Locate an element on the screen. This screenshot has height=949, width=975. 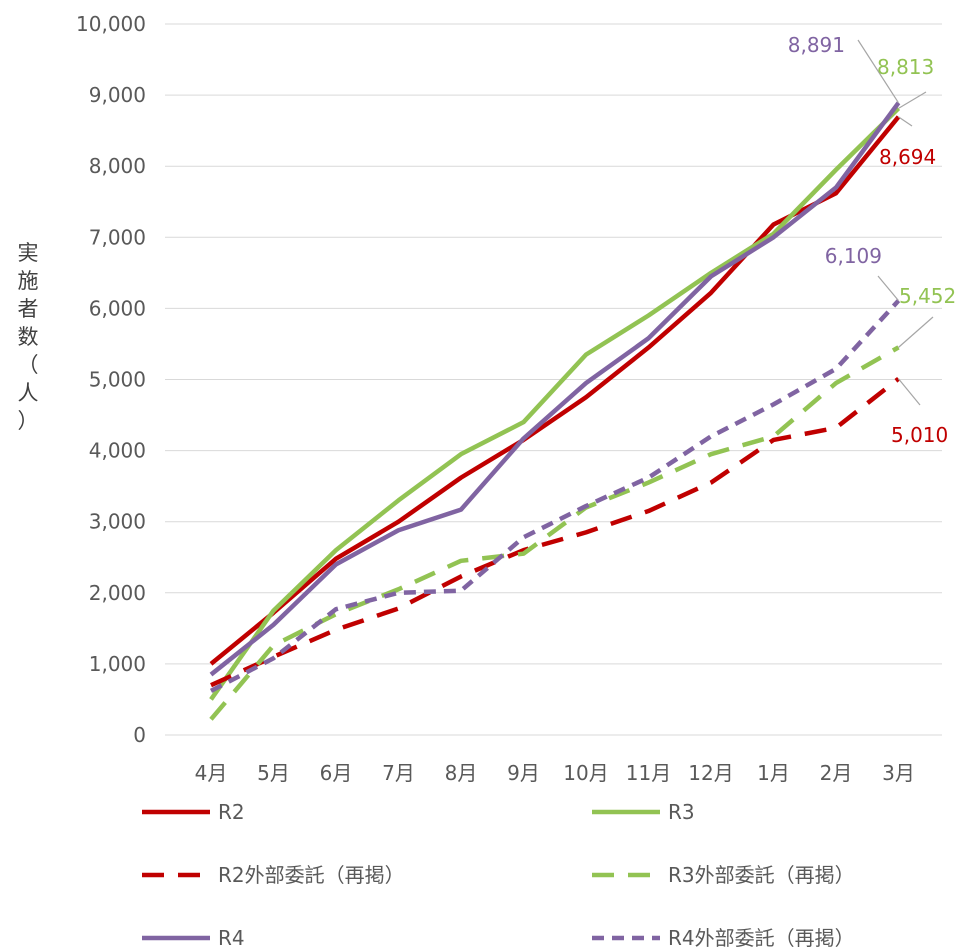
y-tick-label: 10,000 is located at coordinates (111, 24).